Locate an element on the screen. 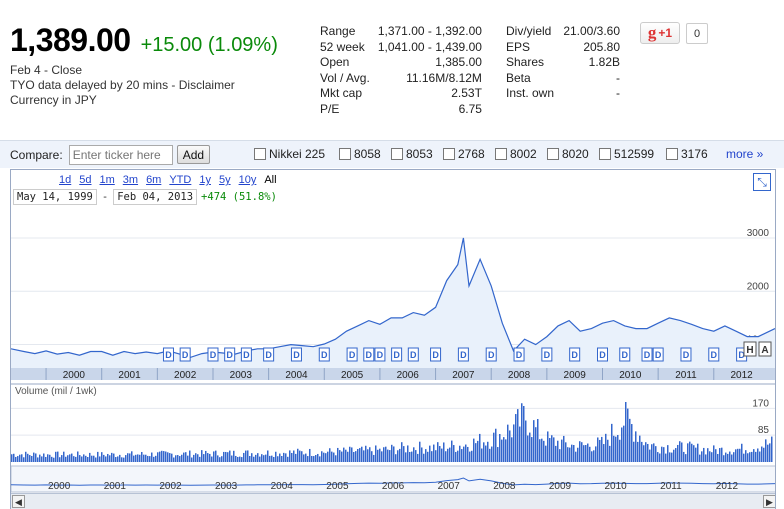  zoom-1y: 1y is located at coordinates (205, 180).